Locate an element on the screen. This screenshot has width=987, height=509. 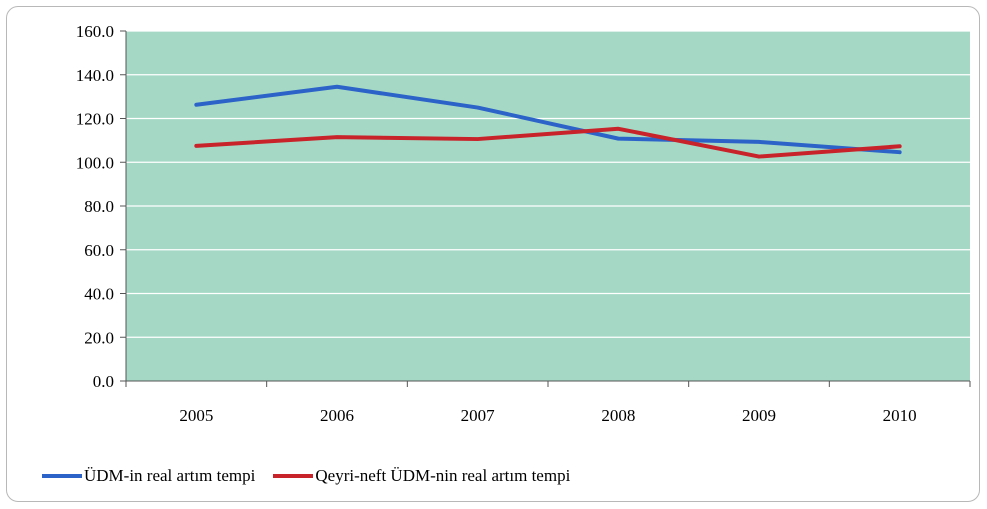
y-tick-label: 20.0 is located at coordinates (99, 337).